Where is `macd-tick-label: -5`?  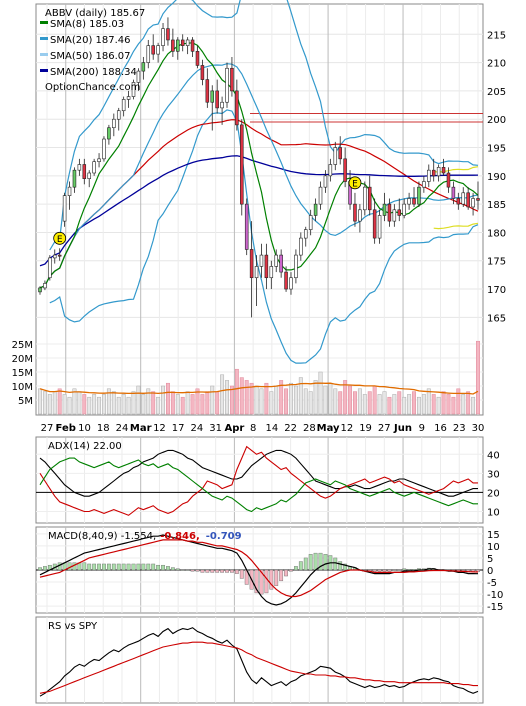
macd-tick-label: -5 is located at coordinates (492, 583).